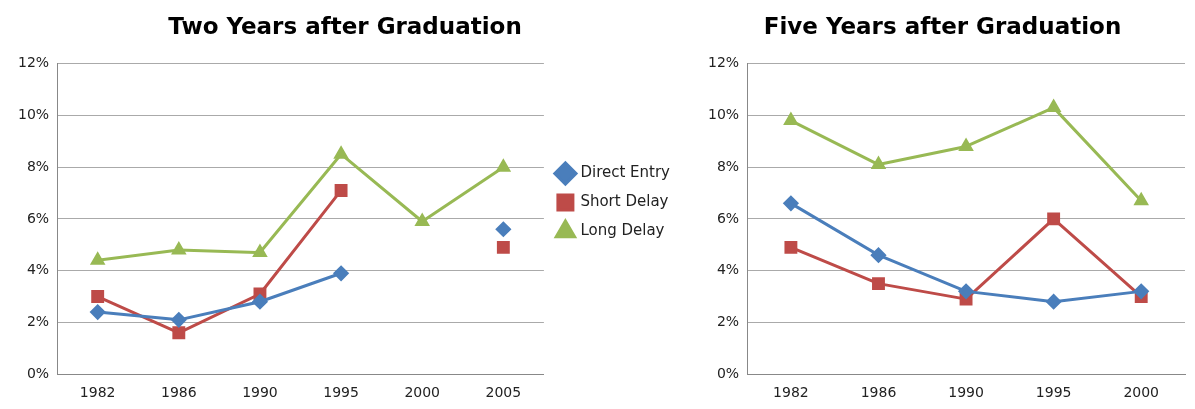 This screenshot has width=1195, height=409. I want to click on chart-title: Five Years after Graduation, so click(942, 25).